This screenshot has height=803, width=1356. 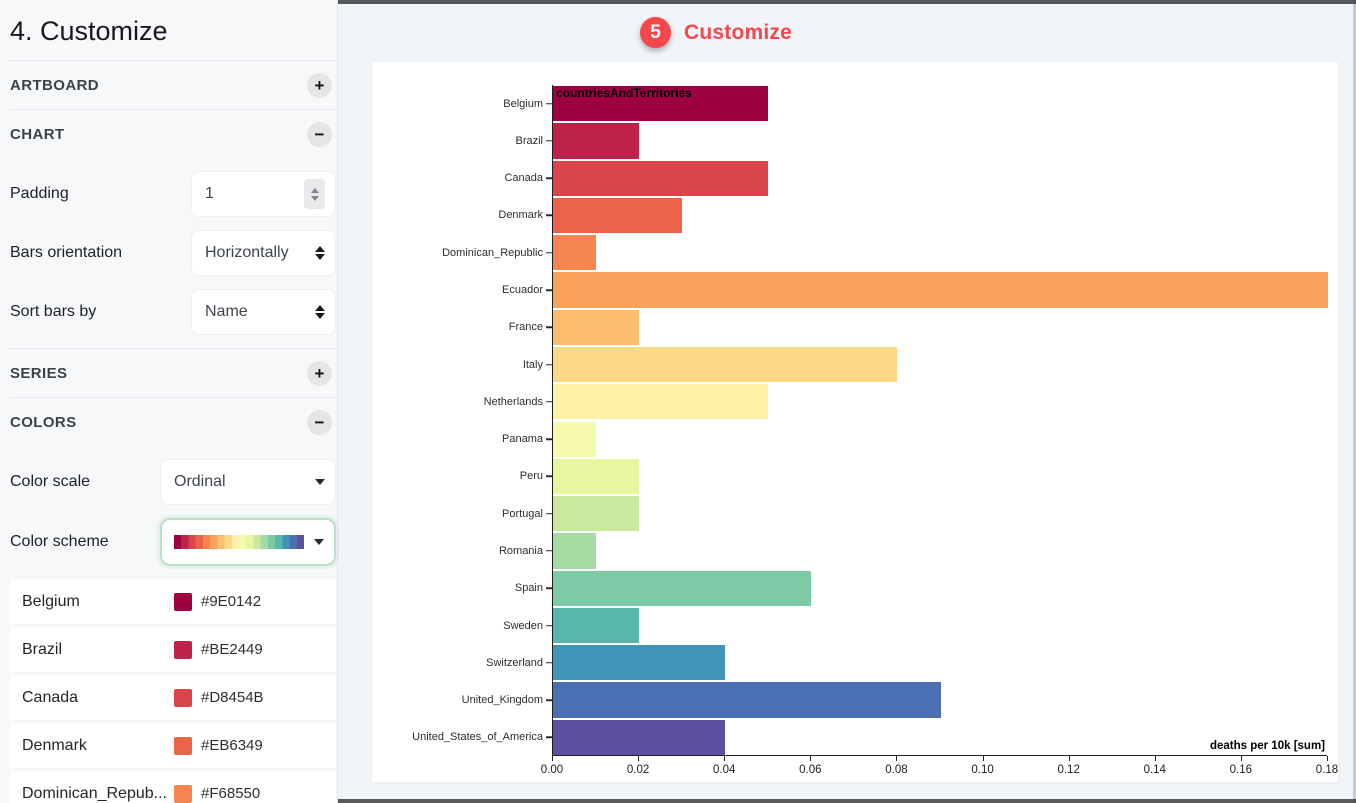 What do you see at coordinates (915, 290) in the screenshot?
I see `bar-row: Ecuador` at bounding box center [915, 290].